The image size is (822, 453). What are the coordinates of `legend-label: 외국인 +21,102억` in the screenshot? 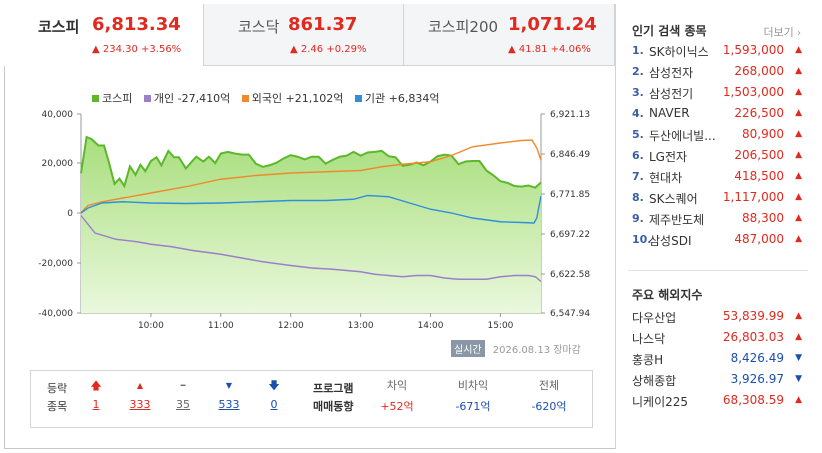 It's located at (297, 98).